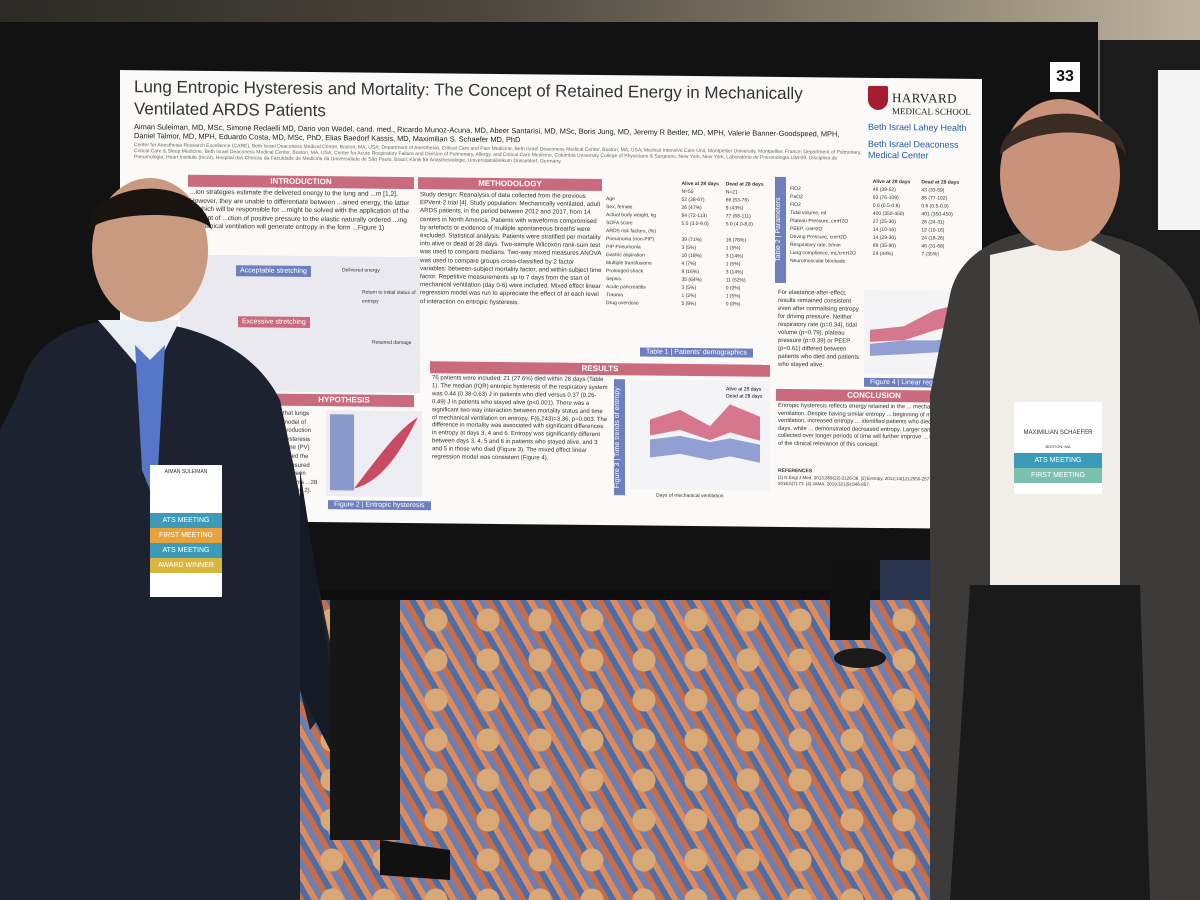  I want to click on booth-number: 33, so click(1065, 77).